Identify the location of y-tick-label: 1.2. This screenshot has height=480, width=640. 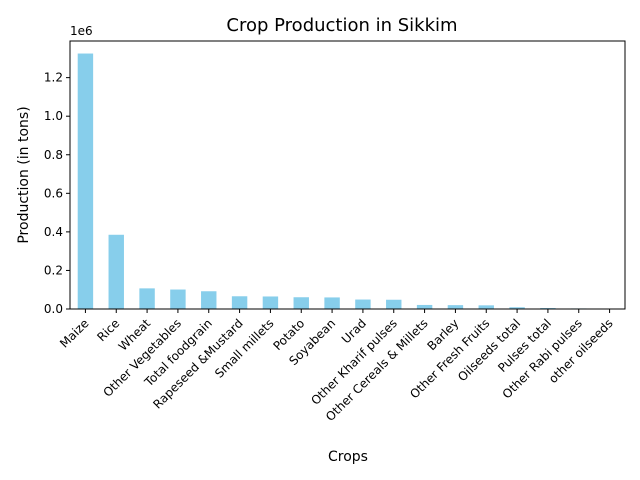
(53, 78).